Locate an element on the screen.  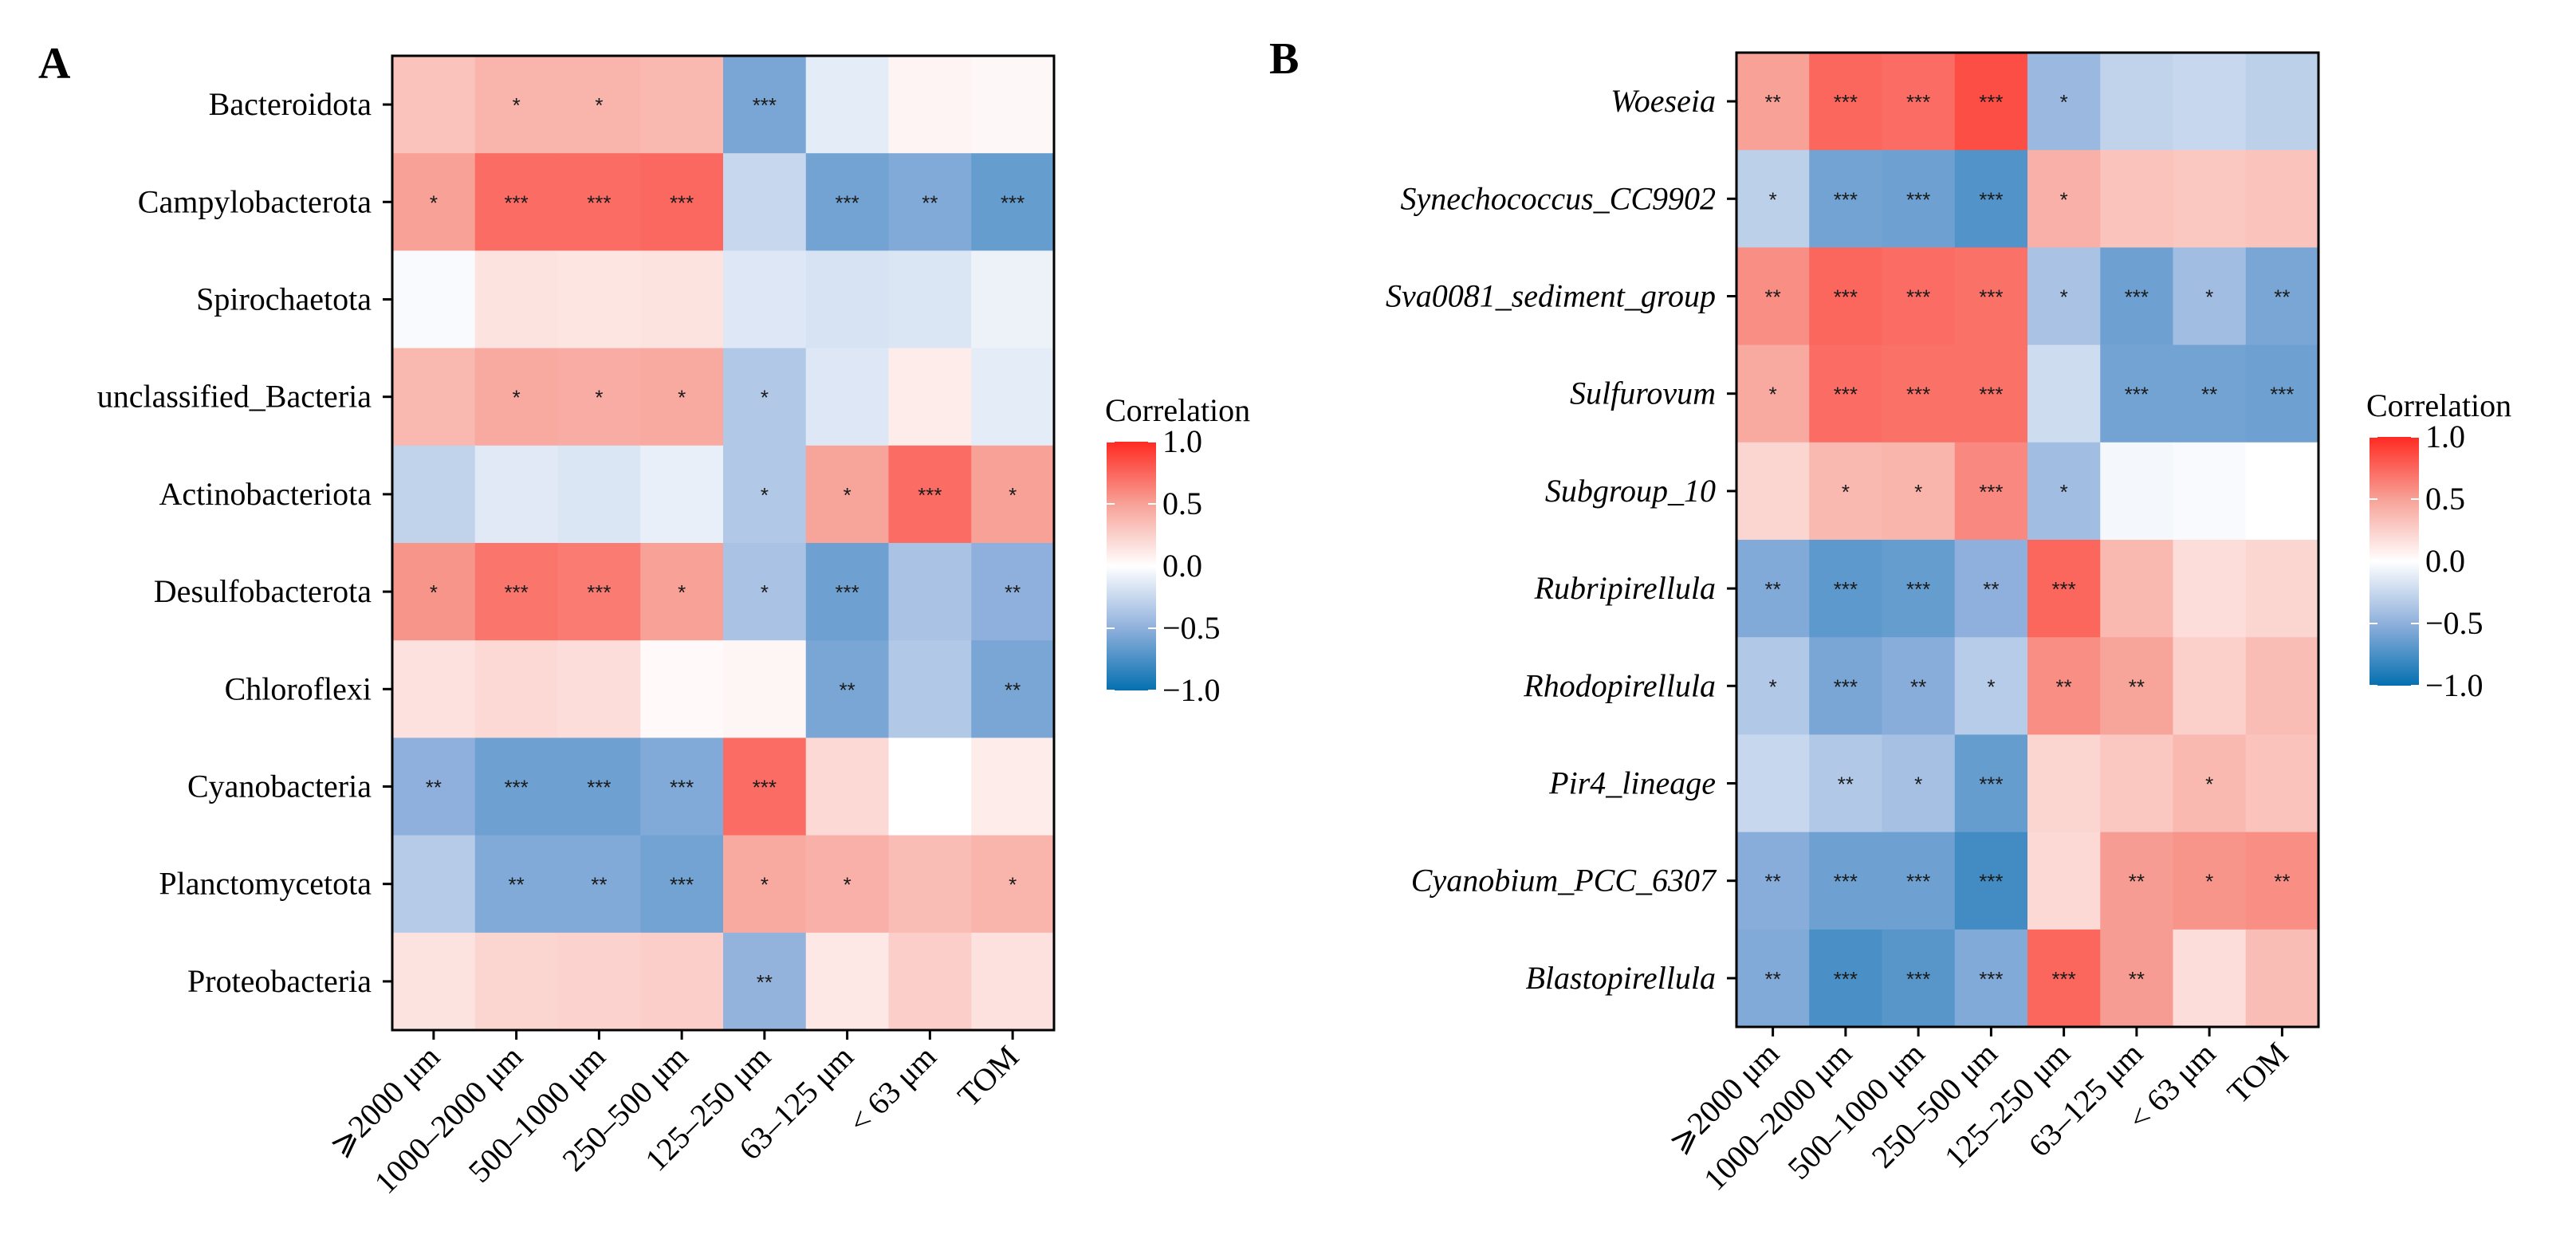
panel-a-row-label: Spirochaetota is located at coordinates (284, 299).